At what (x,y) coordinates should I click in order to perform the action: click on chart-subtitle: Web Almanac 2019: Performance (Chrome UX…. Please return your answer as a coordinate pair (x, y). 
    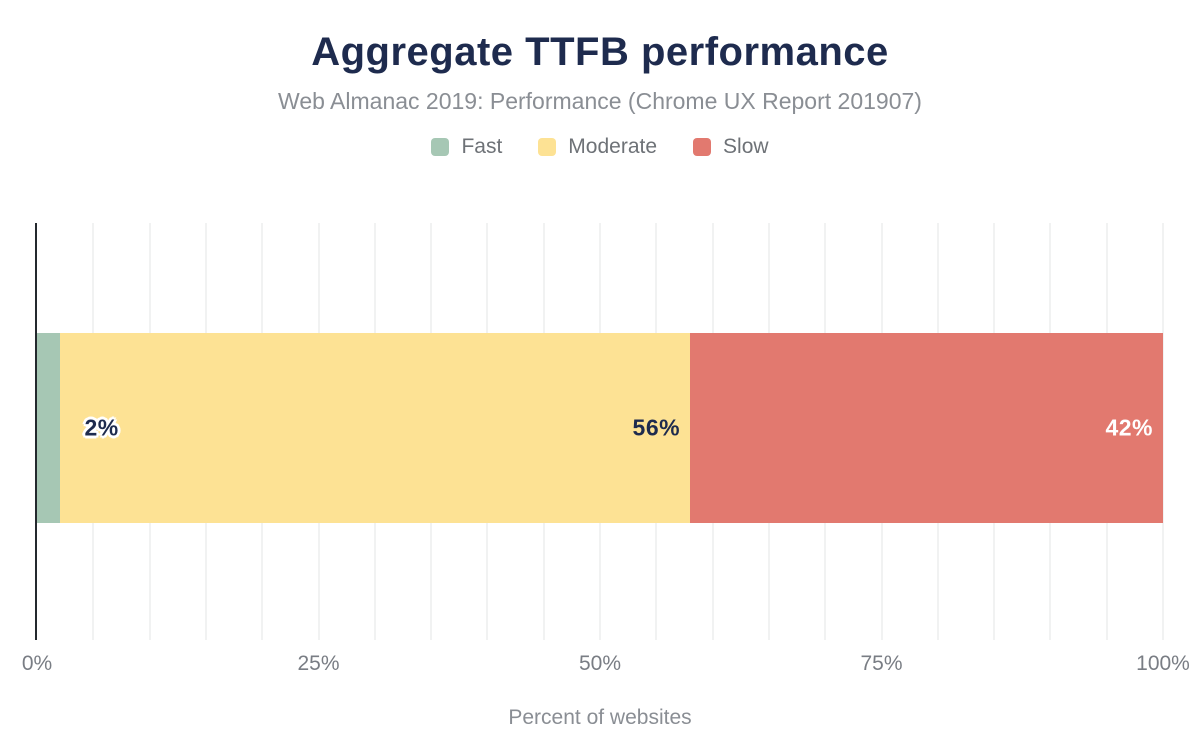
    Looking at the image, I should click on (600, 101).